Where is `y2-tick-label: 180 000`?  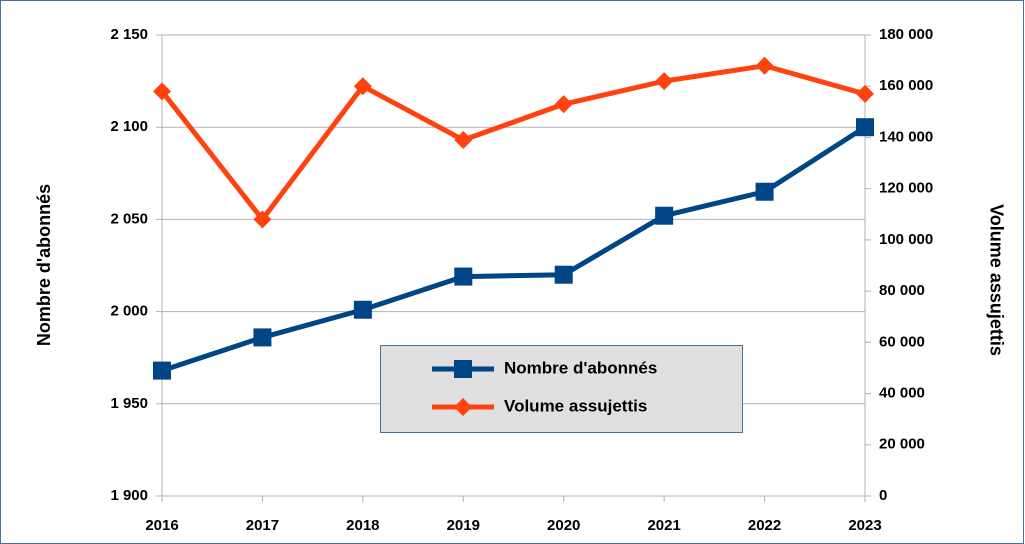
y2-tick-label: 180 000 is located at coordinates (906, 34).